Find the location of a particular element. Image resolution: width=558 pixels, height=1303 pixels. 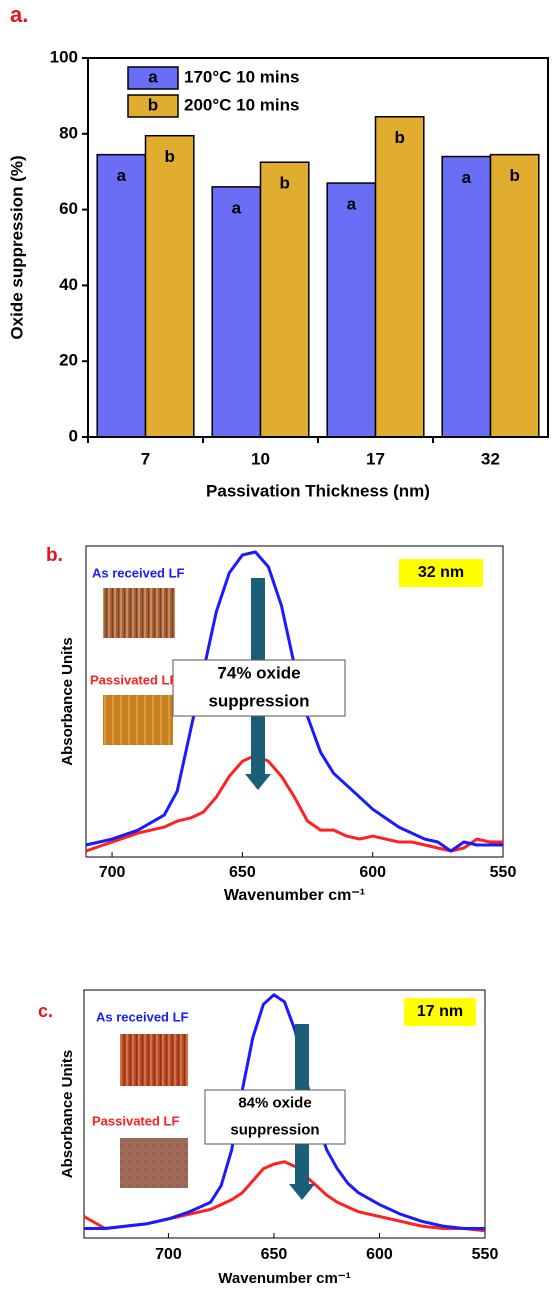

panel-label: a. is located at coordinates (19, 14).